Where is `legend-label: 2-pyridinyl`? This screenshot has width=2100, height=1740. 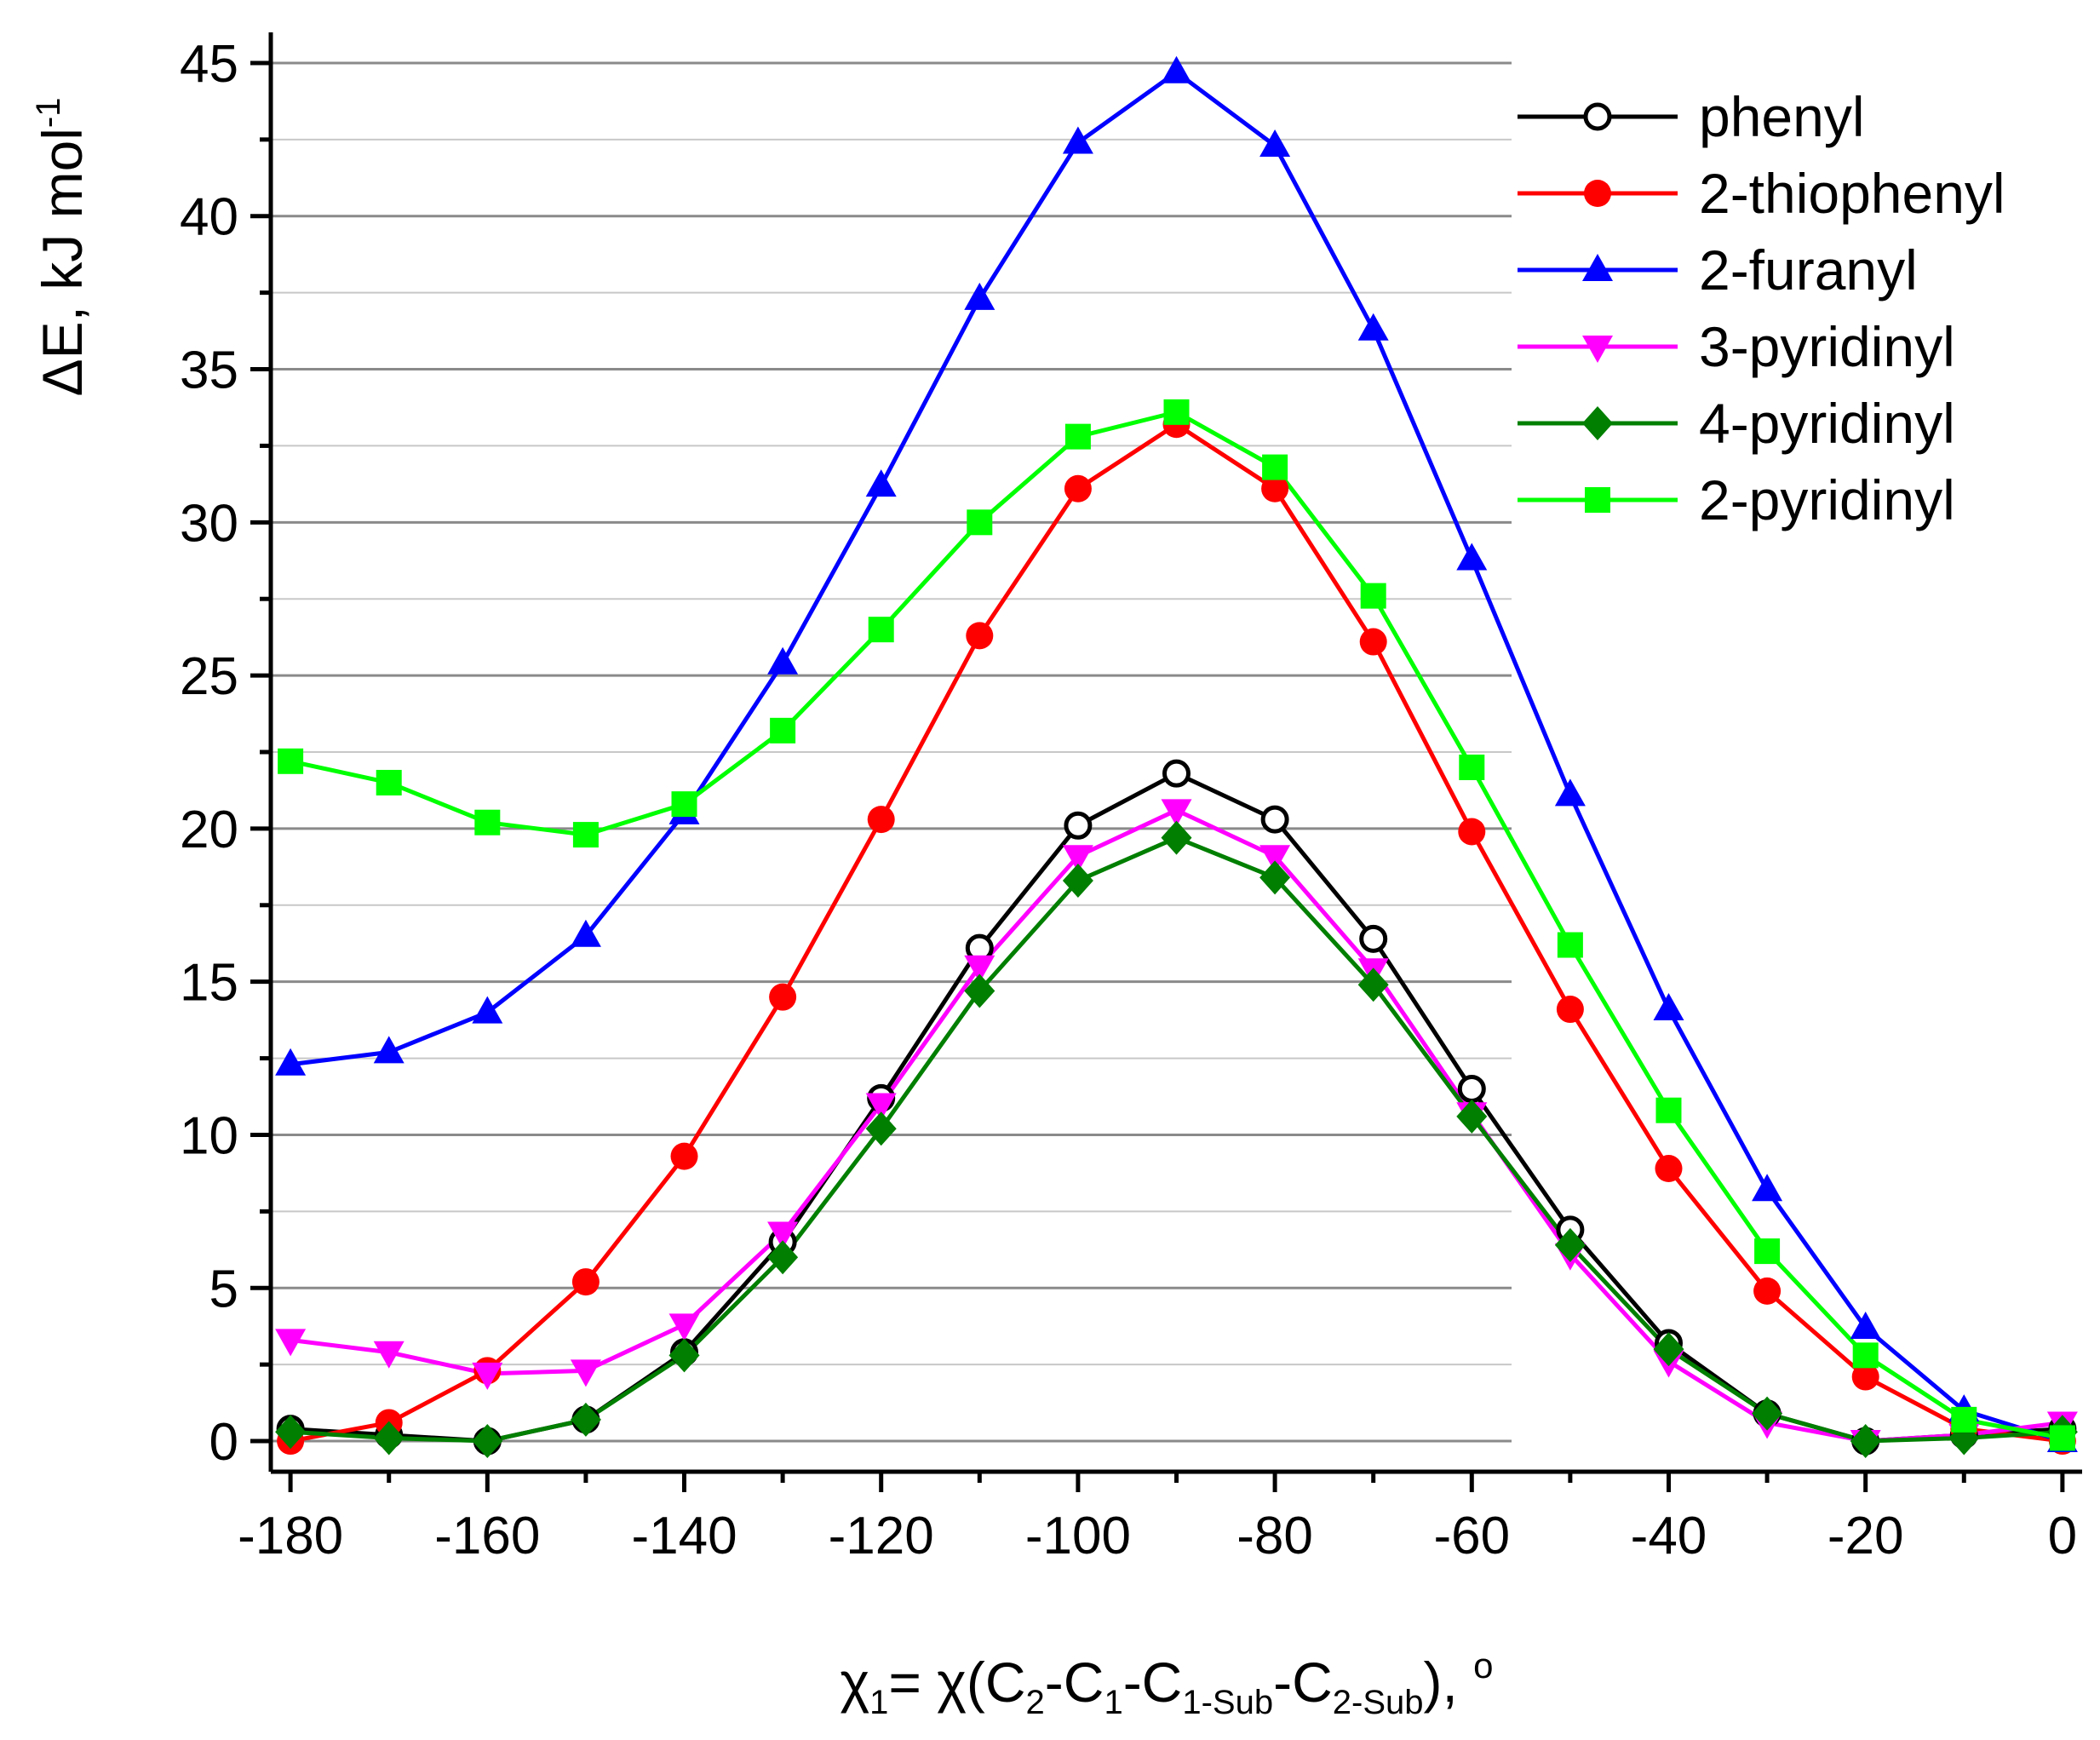 legend-label: 2-pyridinyl is located at coordinates (1827, 499).